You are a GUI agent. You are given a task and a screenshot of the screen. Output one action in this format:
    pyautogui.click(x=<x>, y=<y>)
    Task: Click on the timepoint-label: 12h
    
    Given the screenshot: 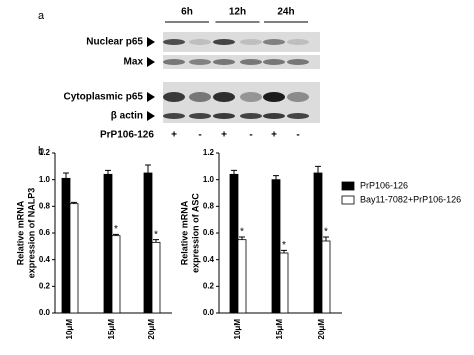 What is the action you would take?
    pyautogui.click(x=237, y=12)
    